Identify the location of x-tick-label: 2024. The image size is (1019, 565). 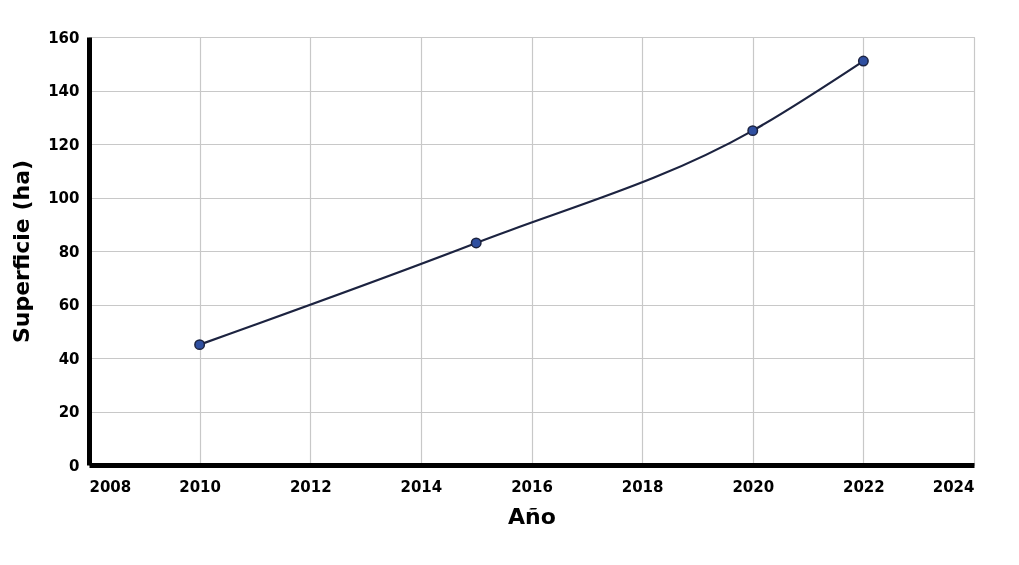
(953, 486).